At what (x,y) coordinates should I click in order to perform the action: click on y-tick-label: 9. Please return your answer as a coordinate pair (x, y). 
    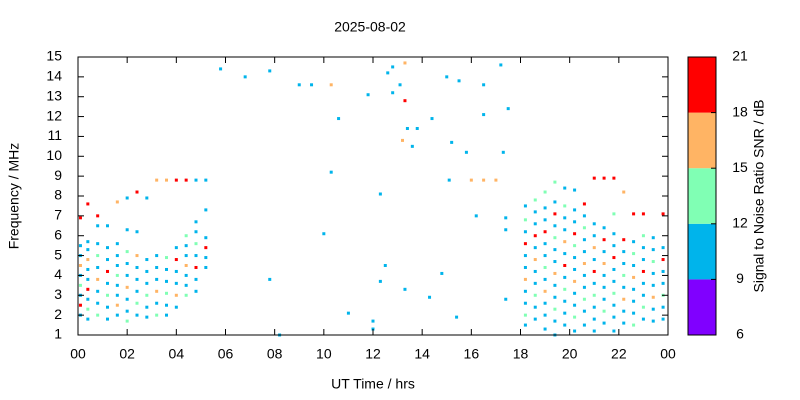
    Looking at the image, I should click on (58, 175).